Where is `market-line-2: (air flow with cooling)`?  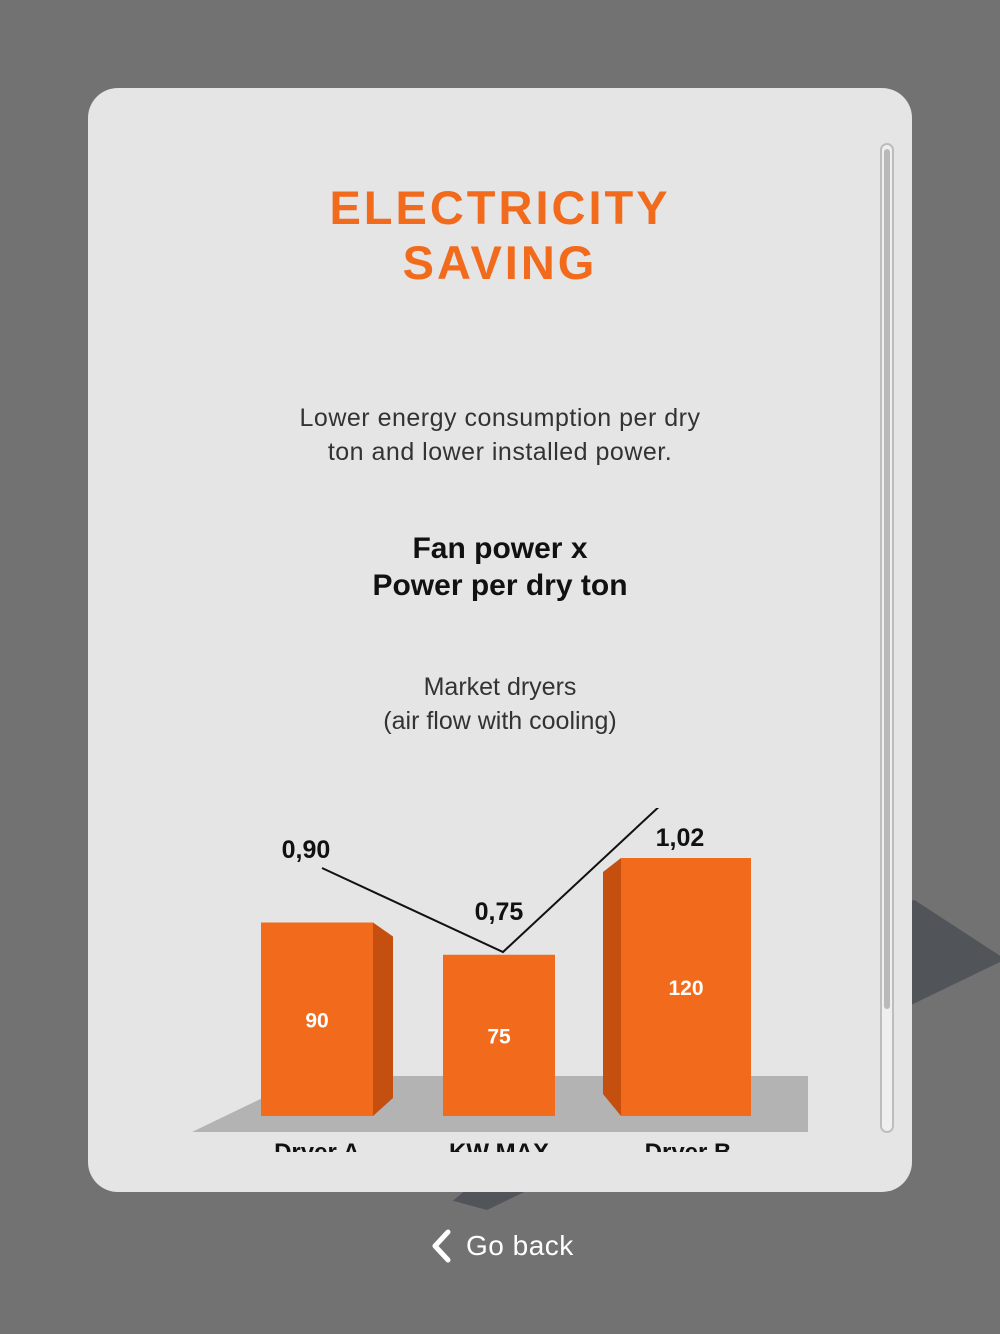
market-line-2: (air flow with cooling) is located at coordinates (500, 721).